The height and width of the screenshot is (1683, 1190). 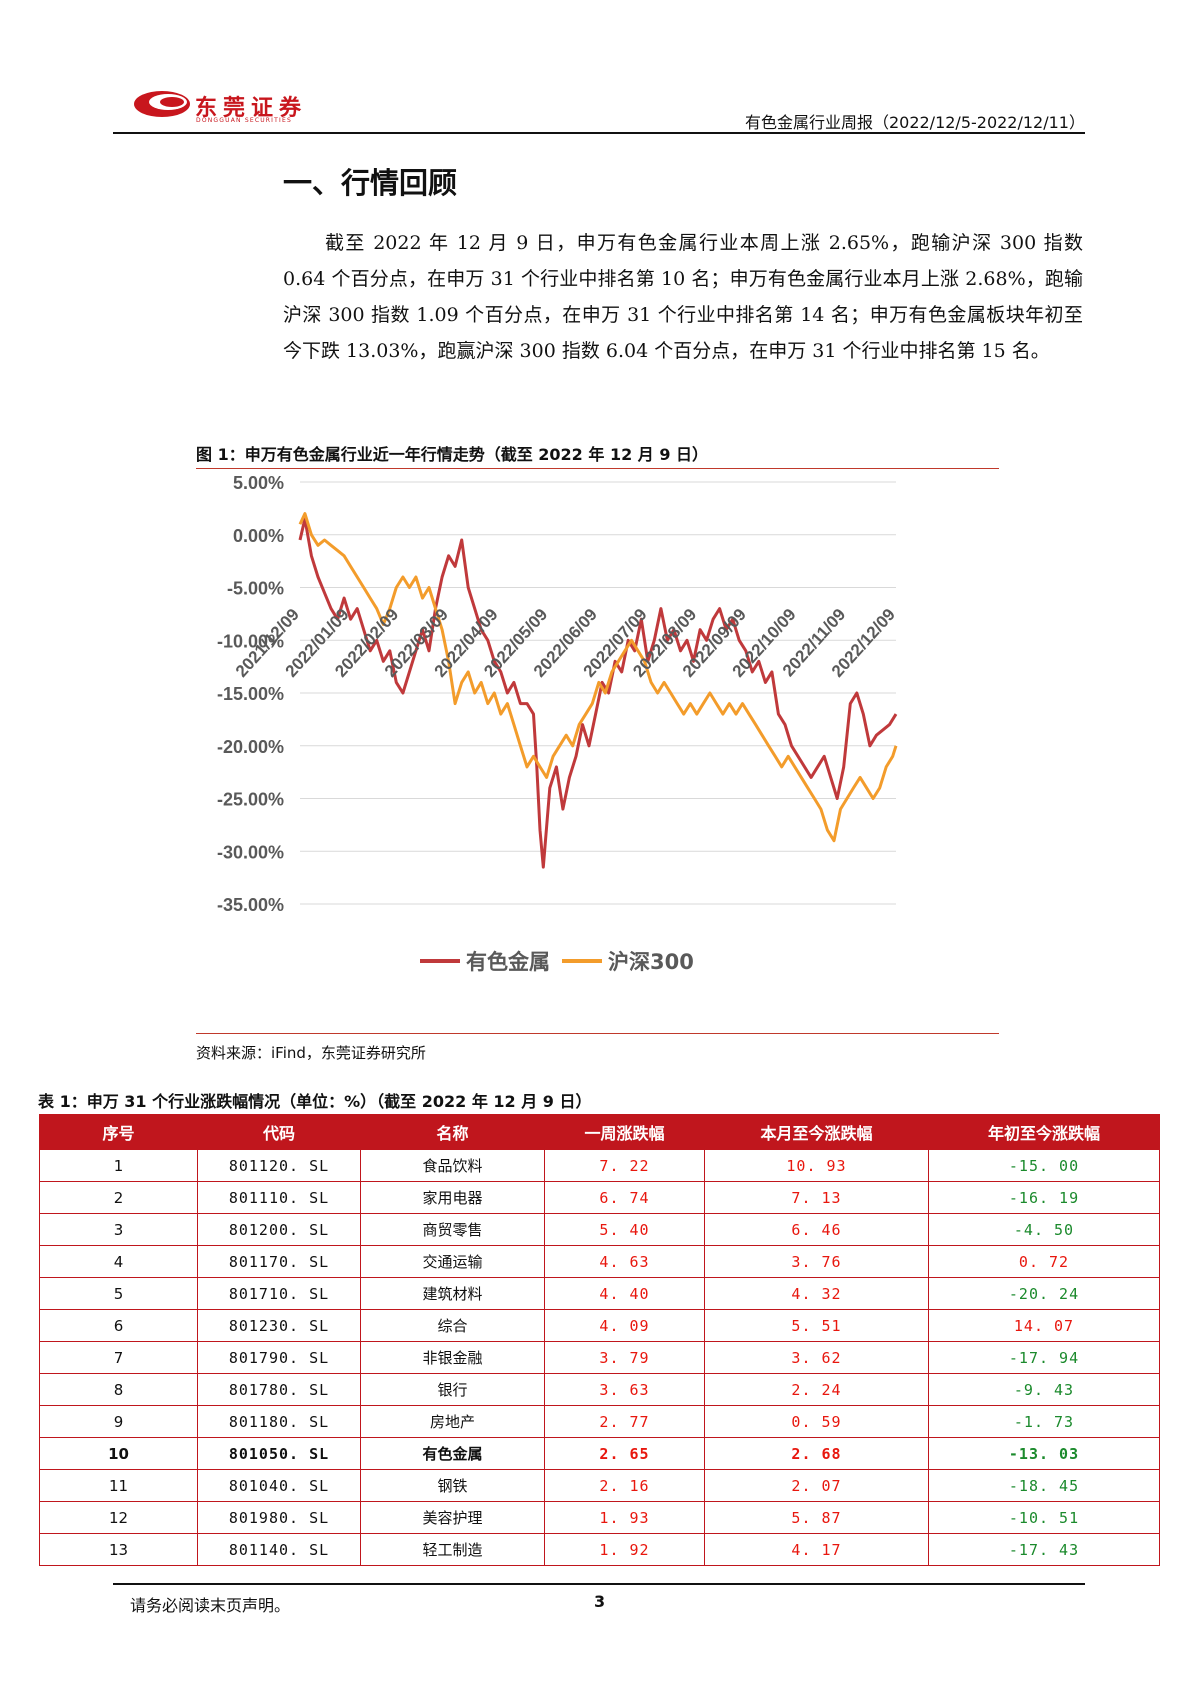 What do you see at coordinates (599, 133) in the screenshot?
I see `header-divider` at bounding box center [599, 133].